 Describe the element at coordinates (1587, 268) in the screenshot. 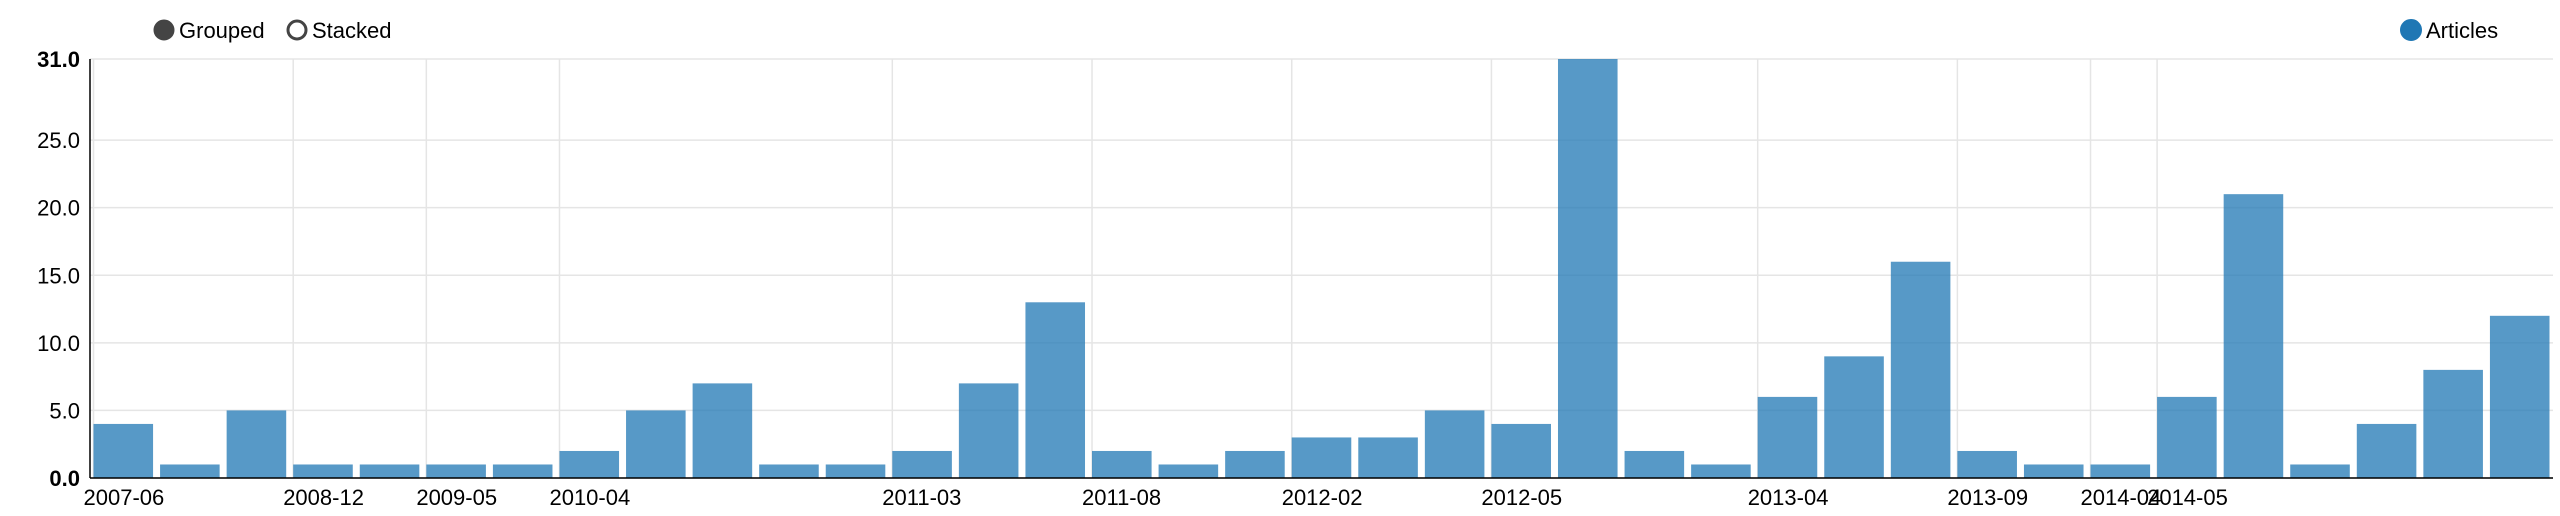

I see `bar: 31` at that location.